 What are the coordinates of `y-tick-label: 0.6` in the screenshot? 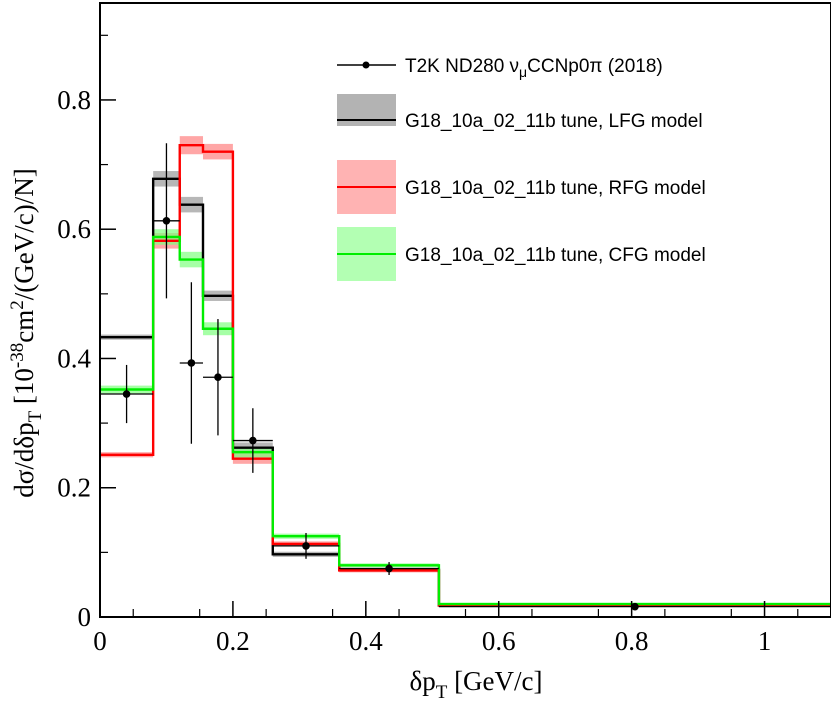 It's located at (74, 229).